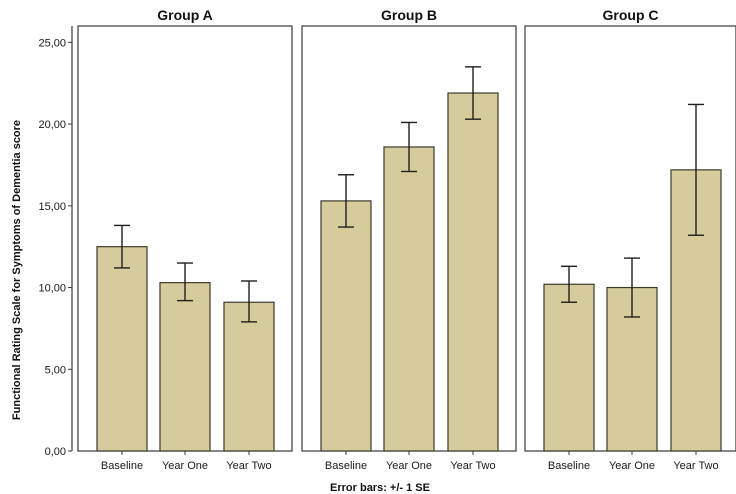 The image size is (736, 494). I want to click on x-axis-note: Error bars: +/- 1 SE, so click(380, 488).